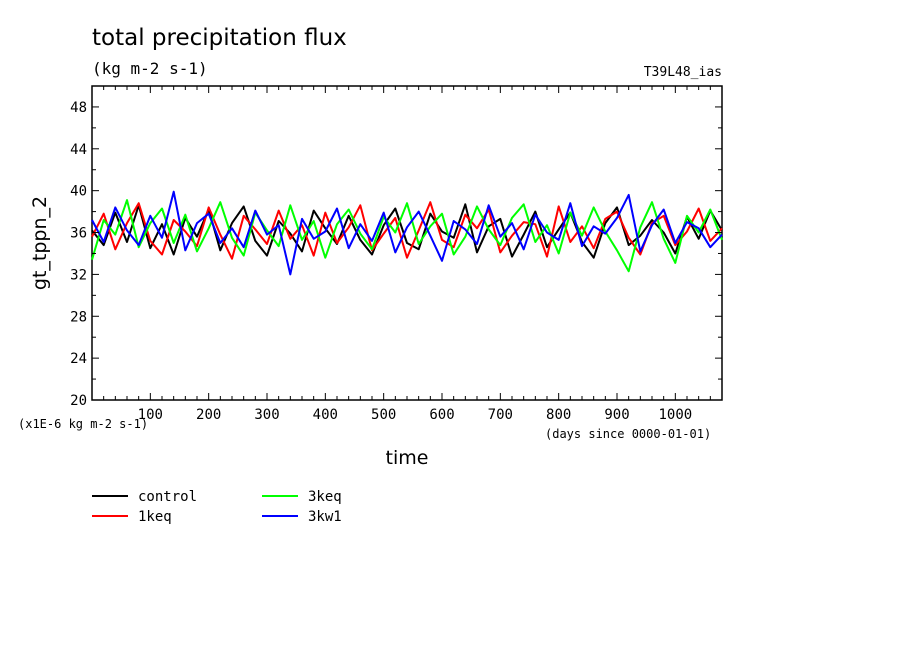 The width and height of the screenshot is (904, 654). What do you see at coordinates (78, 401) in the screenshot?
I see `y-tick-label: 20` at bounding box center [78, 401].